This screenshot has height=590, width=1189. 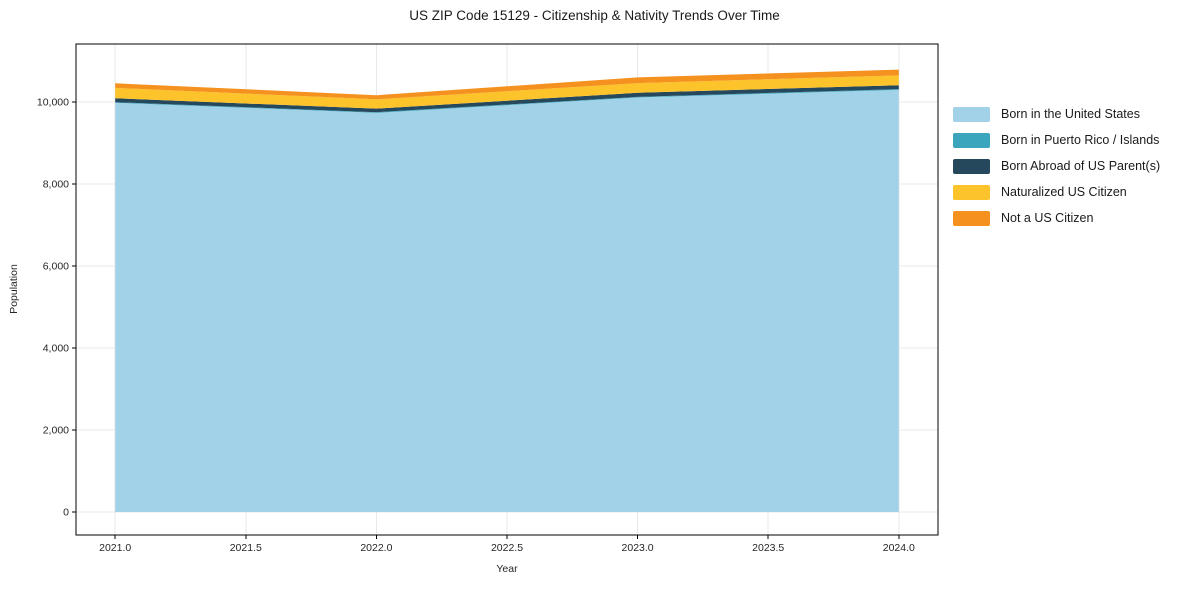 I want to click on x-tick-label: 2021.0, so click(x=115, y=548).